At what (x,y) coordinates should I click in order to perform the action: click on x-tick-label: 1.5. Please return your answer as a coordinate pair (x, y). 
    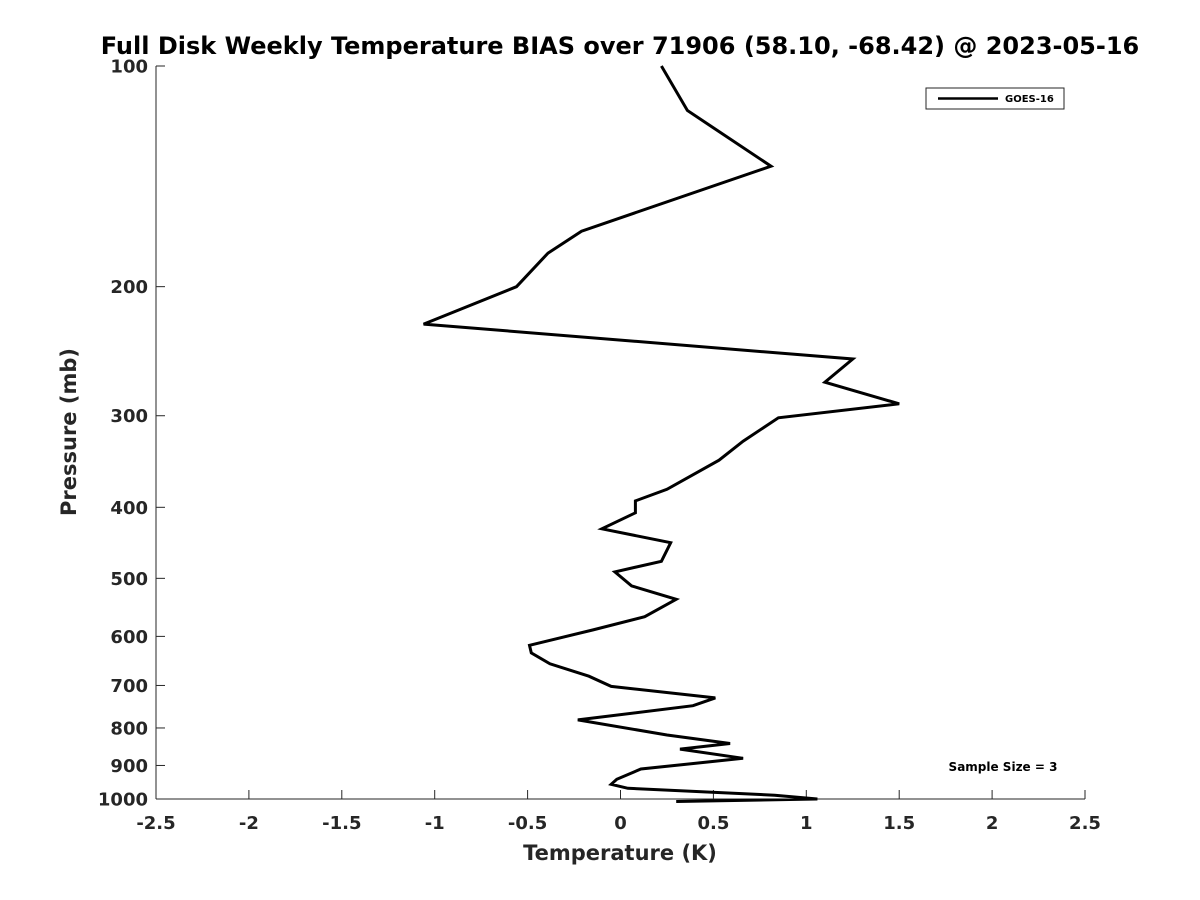
    Looking at the image, I should click on (899, 823).